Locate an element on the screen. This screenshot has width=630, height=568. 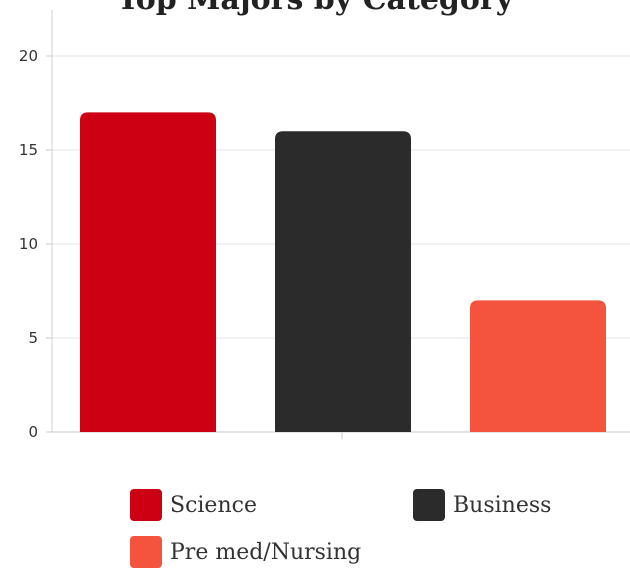
legend-label-pre-med-nursing: Pre med/Nursing is located at coordinates (266, 552).